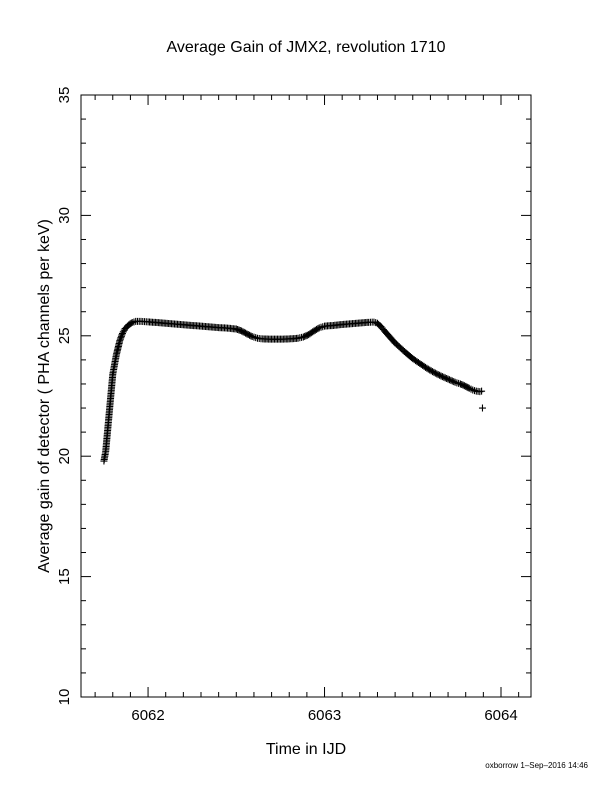 The image size is (612, 792). What do you see at coordinates (64, 215) in the screenshot?
I see `y-tick-label: 30` at bounding box center [64, 215].